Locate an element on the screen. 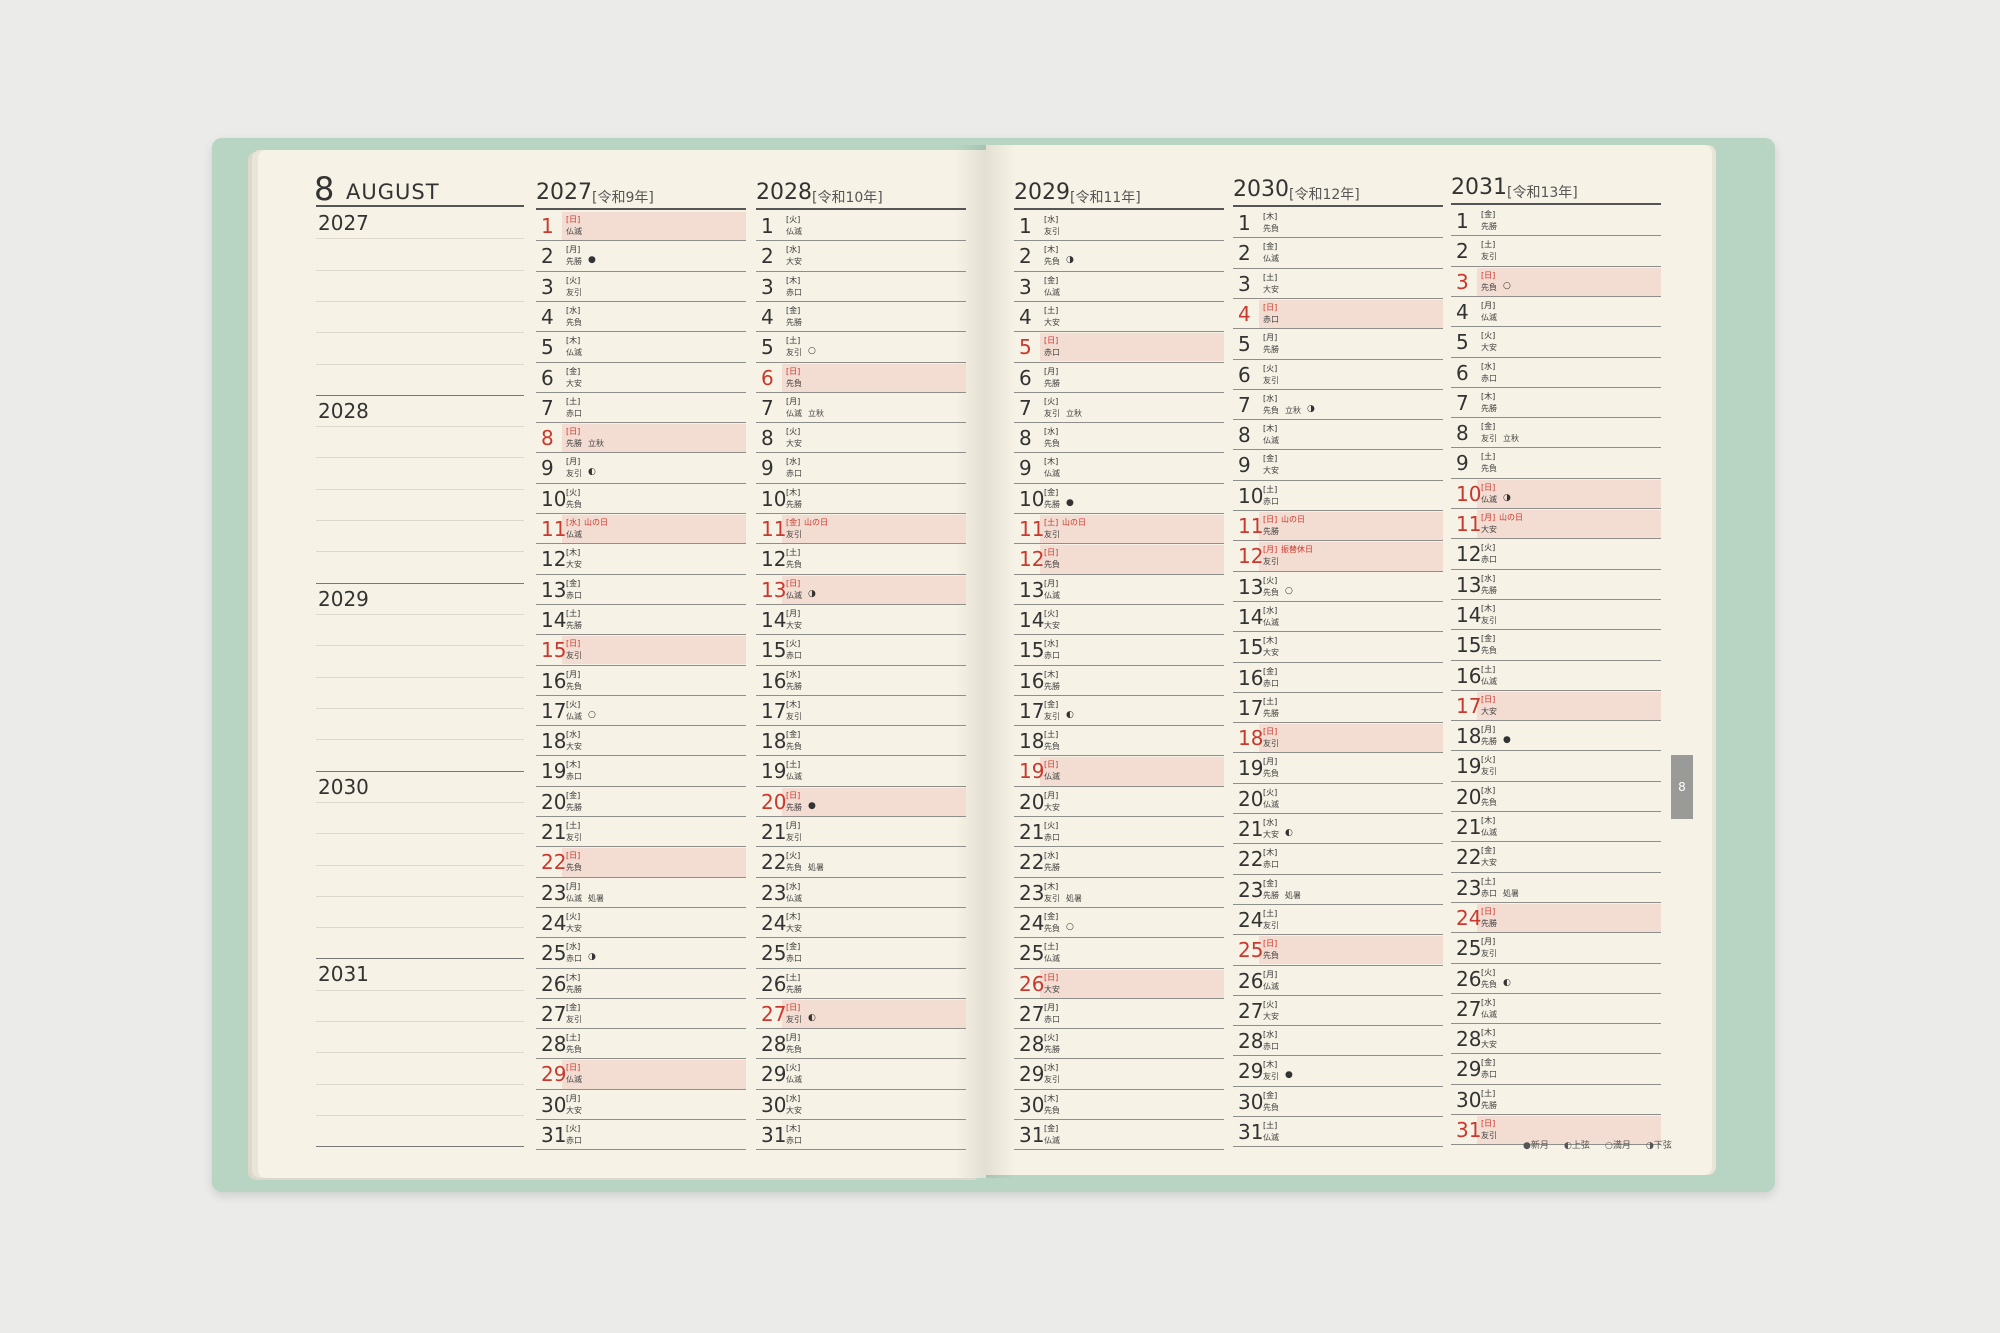 This screenshot has height=1333, width=2000. holiday-name: 山の日 is located at coordinates (596, 522).